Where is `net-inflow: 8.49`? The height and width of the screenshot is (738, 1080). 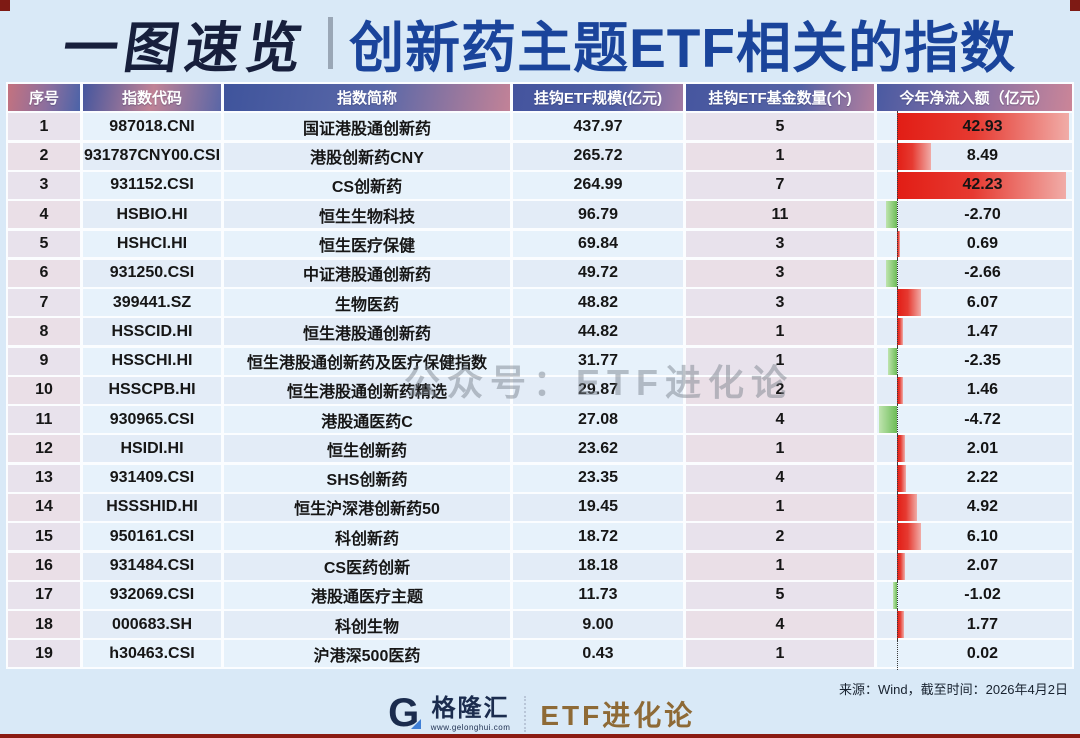 net-inflow: 8.49 is located at coordinates (974, 156).